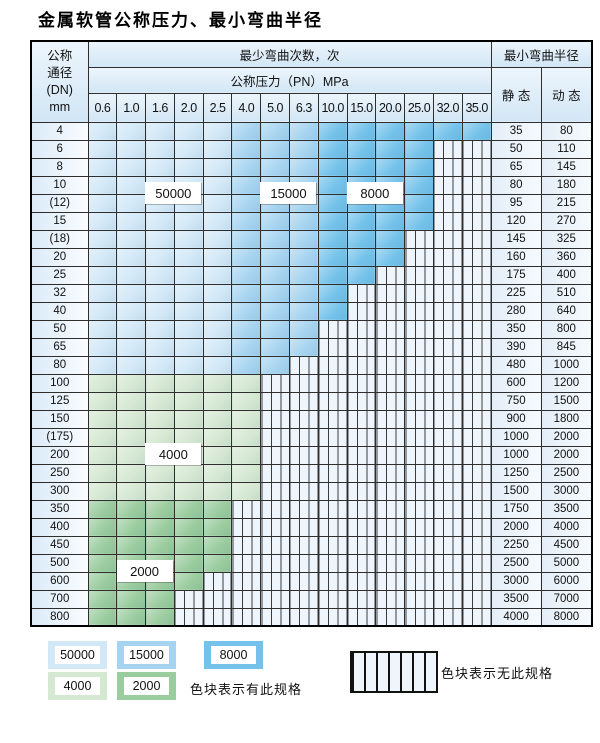  What do you see at coordinates (77, 655) in the screenshot?
I see `legend-swatch-label: 50000` at bounding box center [77, 655].